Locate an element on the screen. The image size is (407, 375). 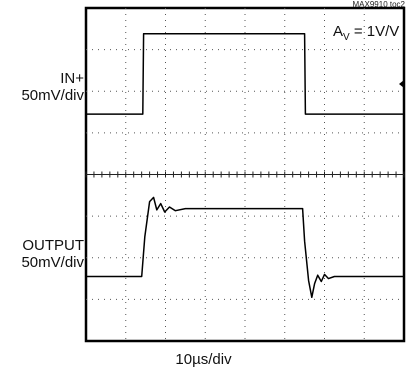
channel-2-scale: 50mV/div is located at coordinates (52, 262).